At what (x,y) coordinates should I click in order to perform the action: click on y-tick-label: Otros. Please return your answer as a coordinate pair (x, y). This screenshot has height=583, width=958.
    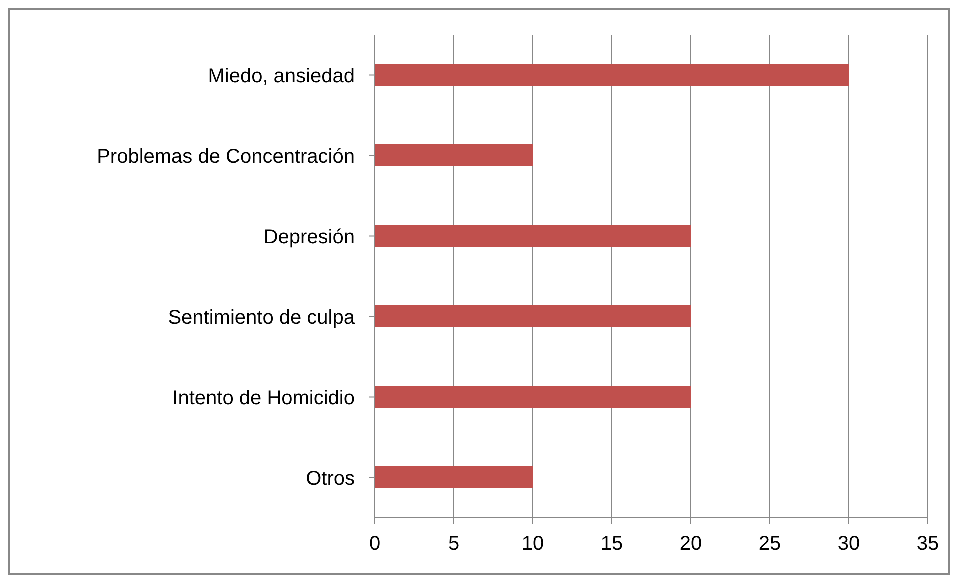
    Looking at the image, I should click on (330, 479).